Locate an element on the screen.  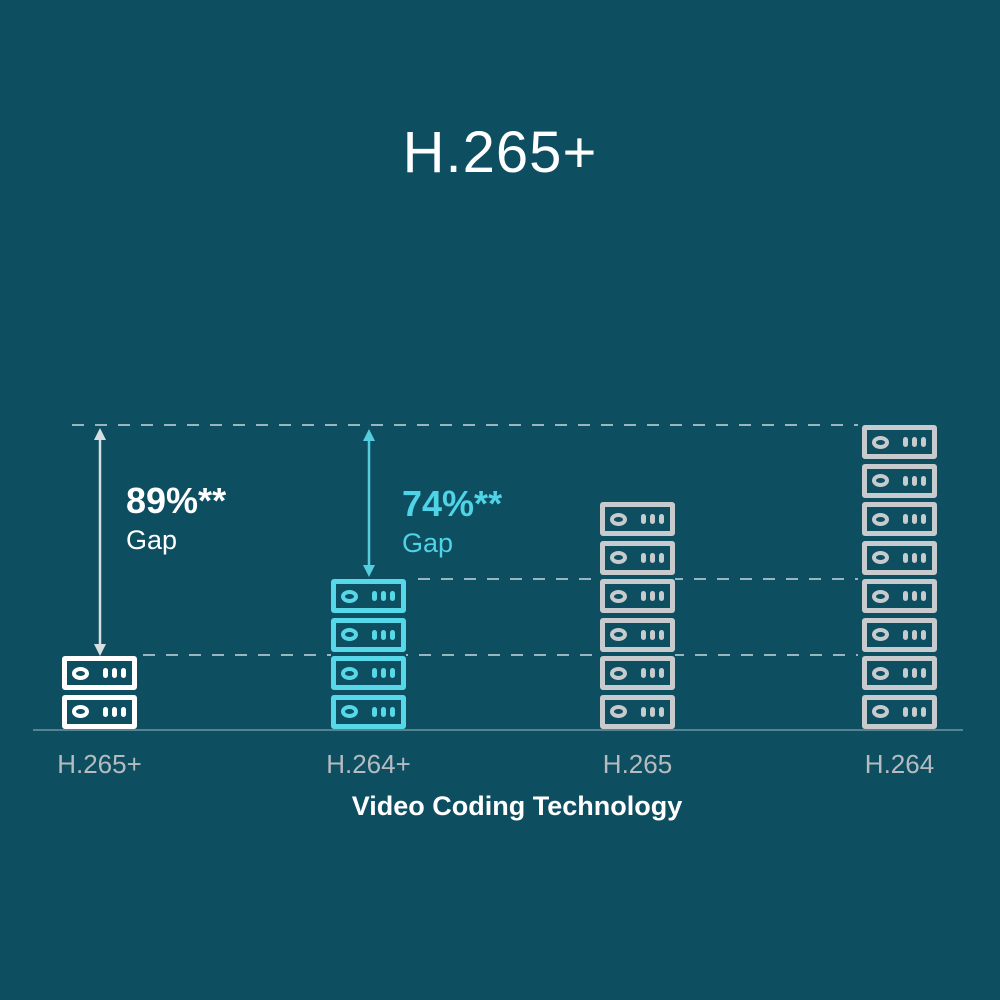
x-axis-title: Video Coding Technology is located at coordinates (517, 806).